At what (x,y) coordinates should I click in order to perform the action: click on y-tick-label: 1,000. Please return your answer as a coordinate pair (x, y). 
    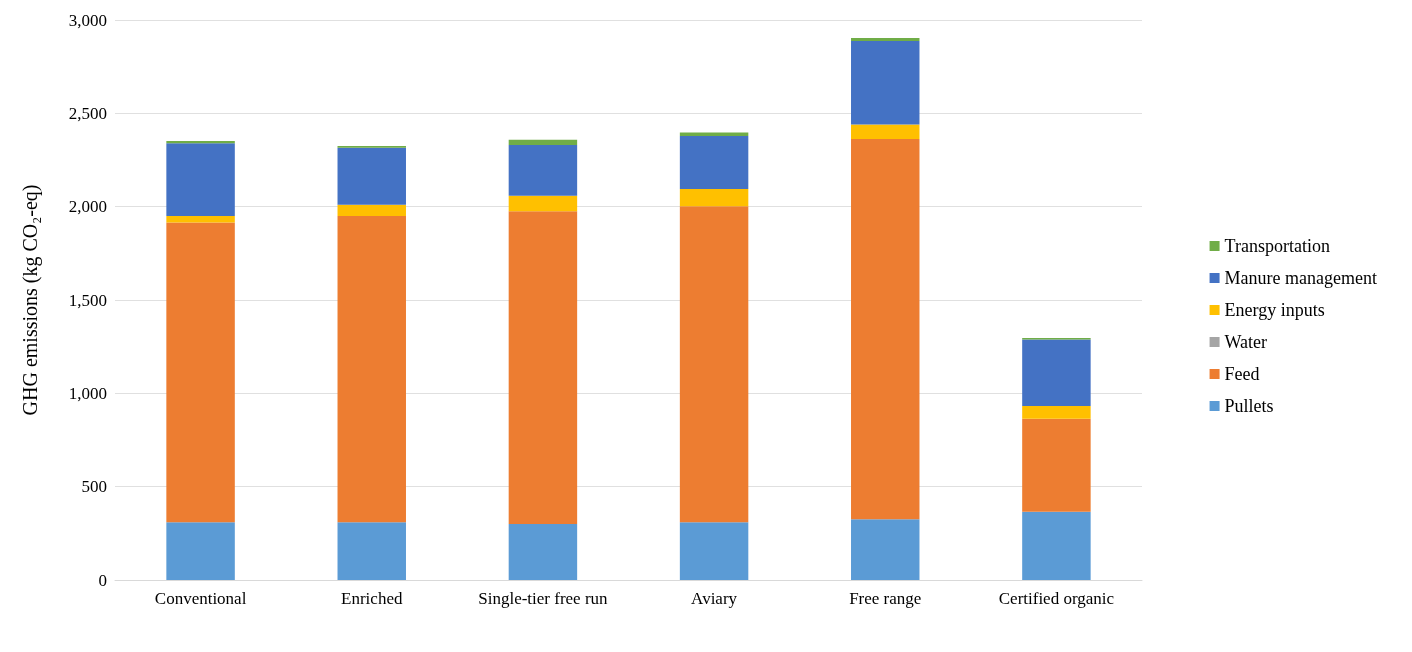
    Looking at the image, I should click on (87, 393).